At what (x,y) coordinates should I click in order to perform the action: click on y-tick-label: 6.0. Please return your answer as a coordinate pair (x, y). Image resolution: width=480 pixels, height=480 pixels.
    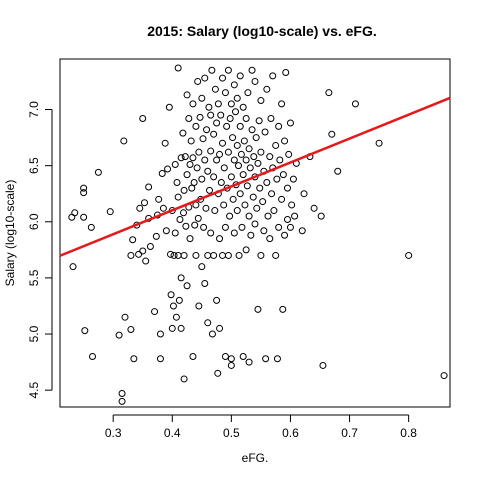
    Looking at the image, I should click on (34, 221).